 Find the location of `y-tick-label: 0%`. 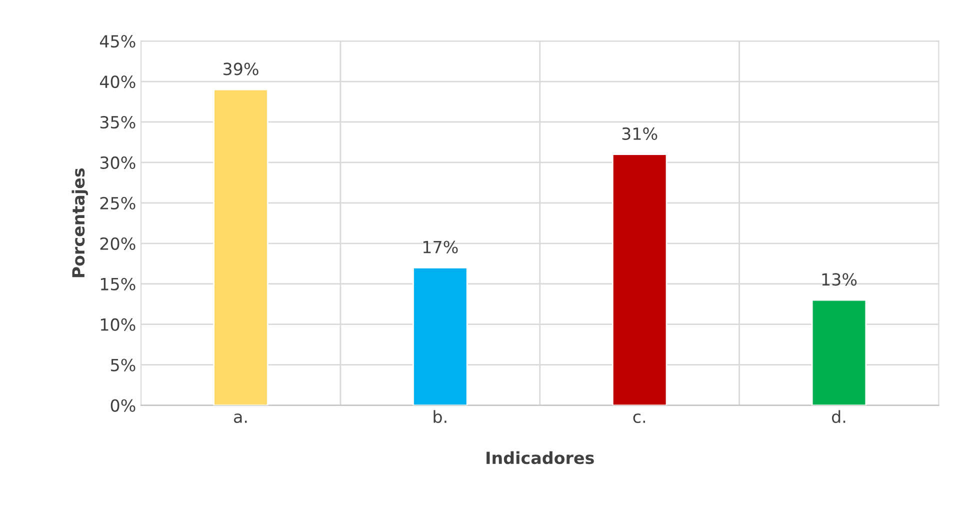

y-tick-label: 0% is located at coordinates (123, 405).